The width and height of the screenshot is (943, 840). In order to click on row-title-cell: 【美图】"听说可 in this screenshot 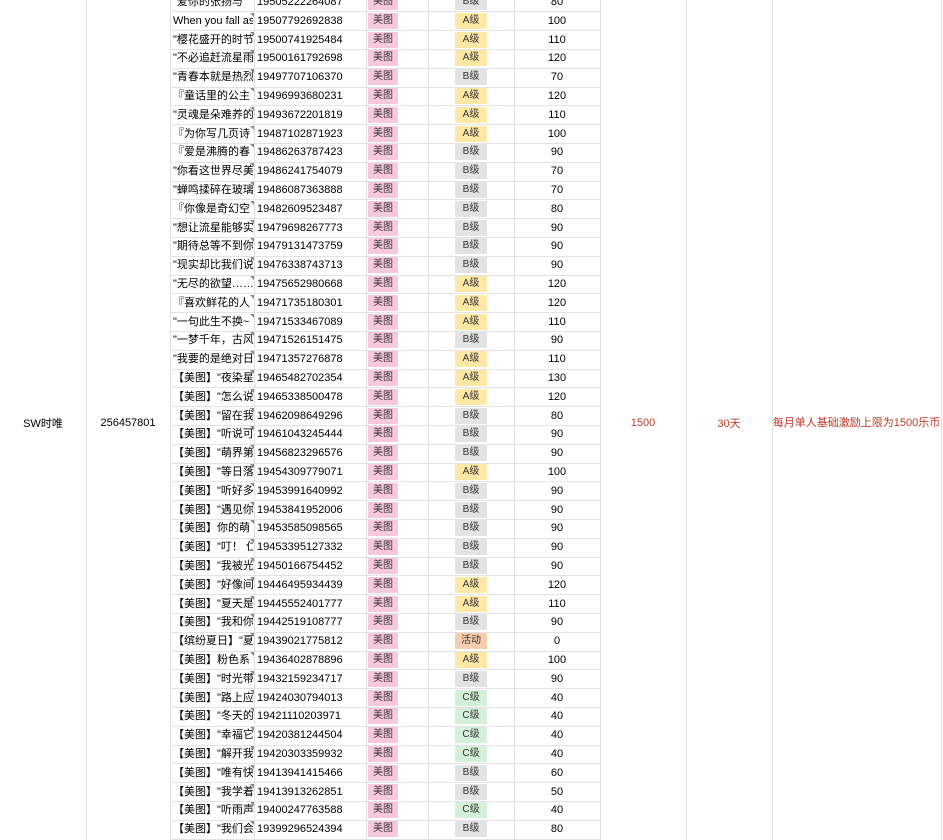, I will do `click(213, 434)`.